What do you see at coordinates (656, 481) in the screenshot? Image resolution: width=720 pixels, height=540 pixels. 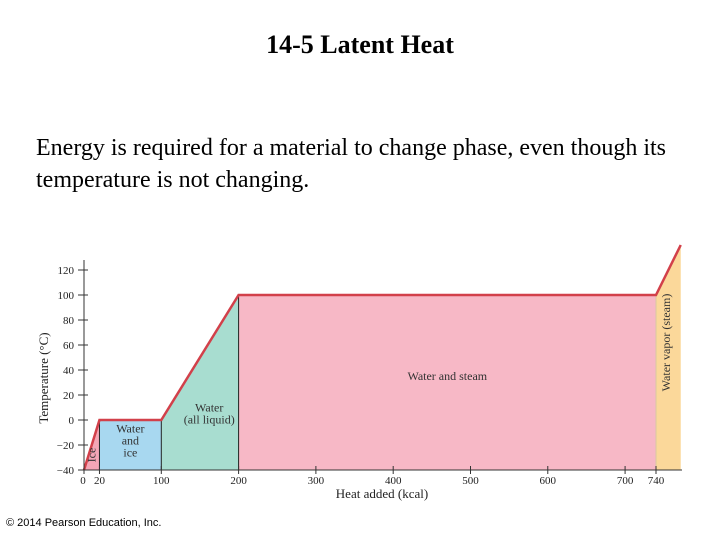 I see `x-tick-label: 740` at bounding box center [656, 481].